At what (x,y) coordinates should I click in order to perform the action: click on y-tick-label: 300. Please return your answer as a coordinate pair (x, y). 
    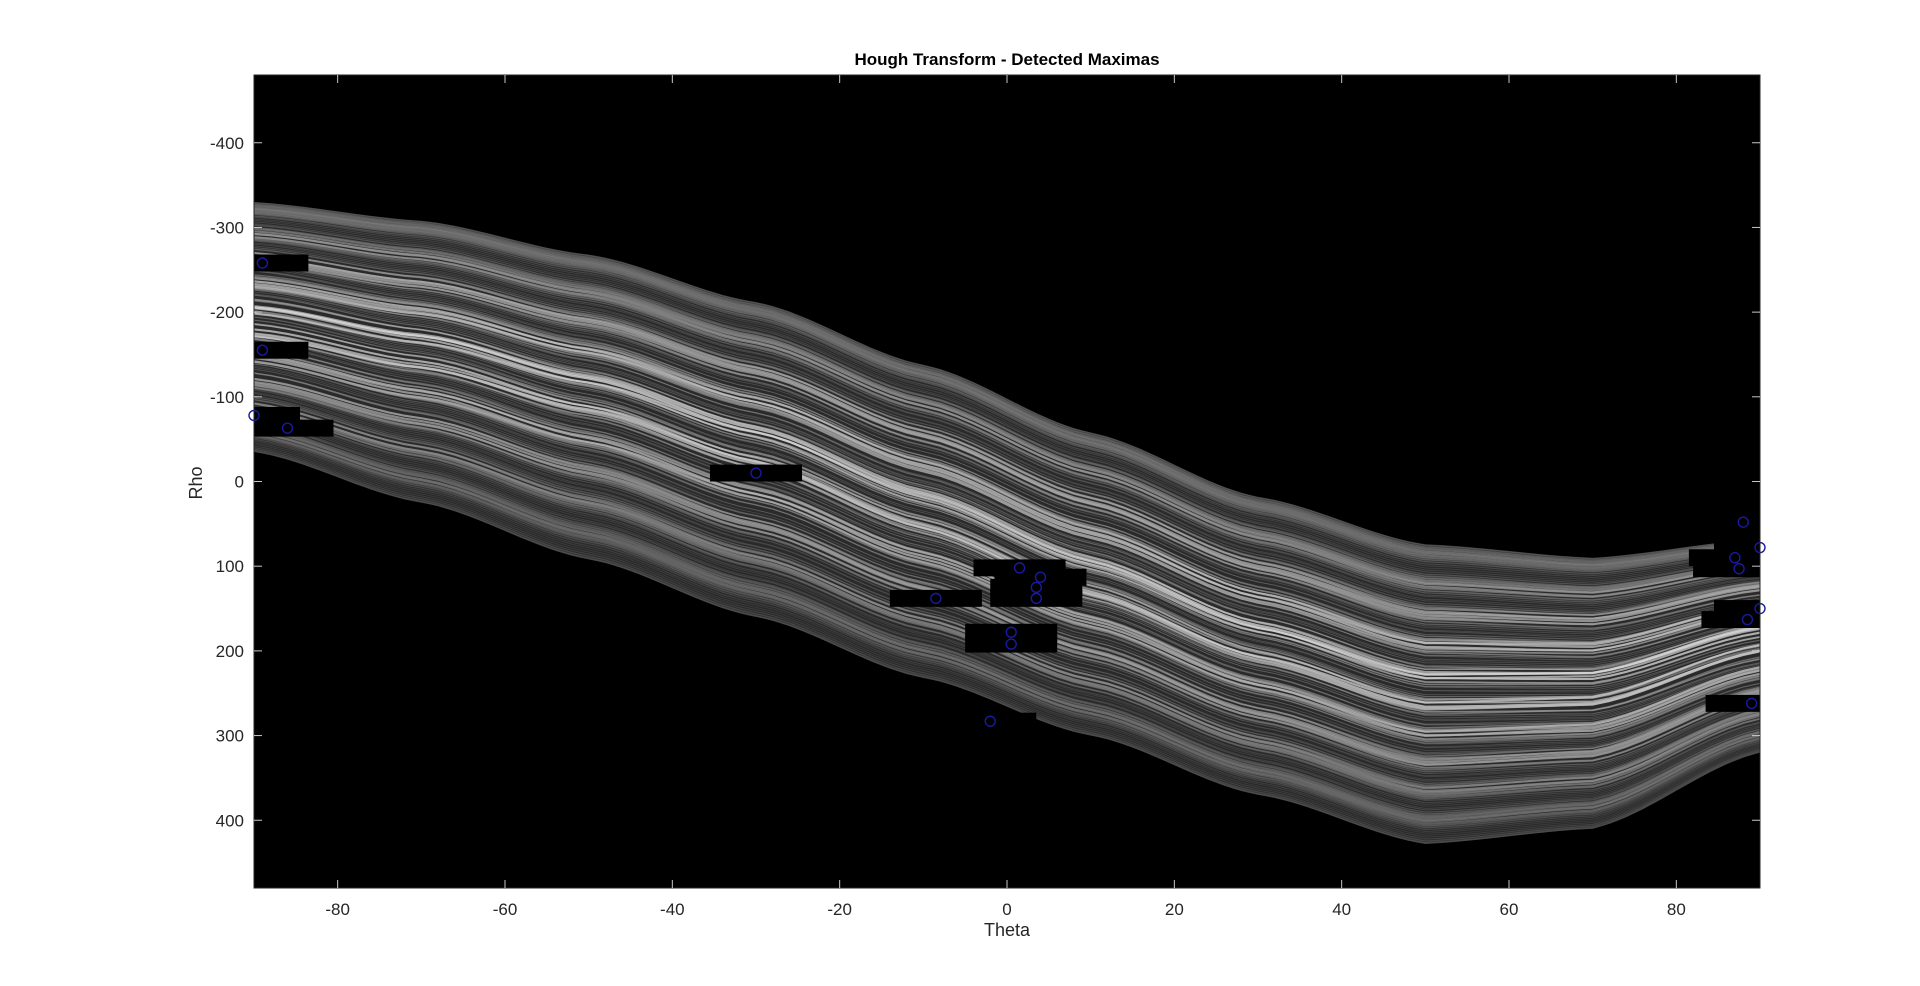
    Looking at the image, I should click on (230, 736).